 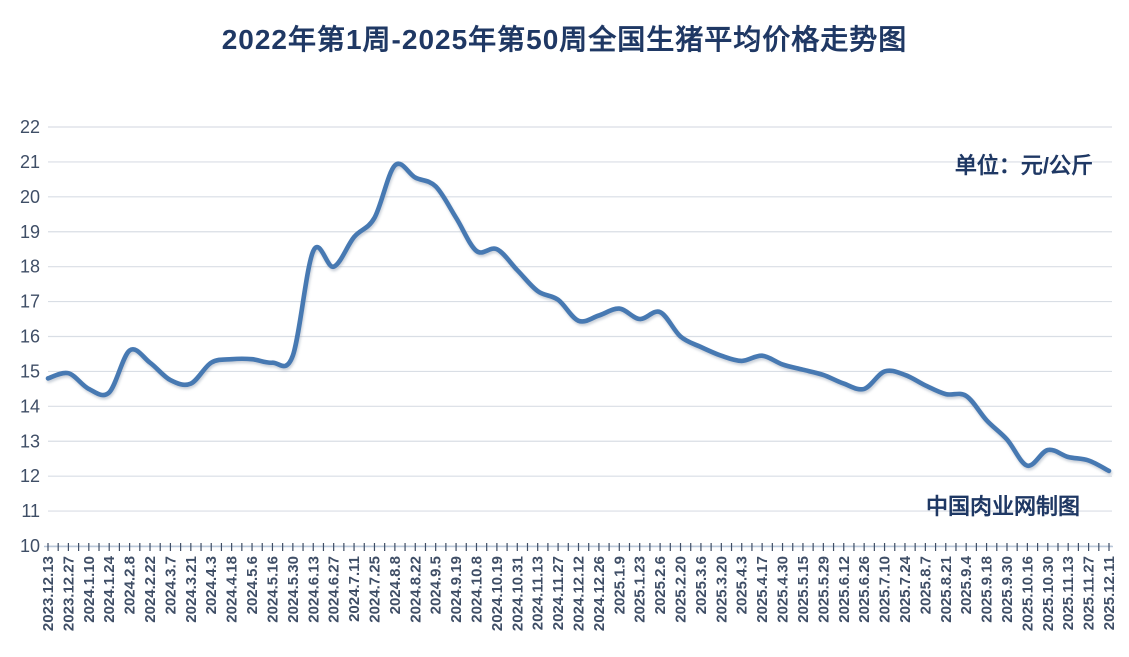 I want to click on x-axis-label: 2025.5.29, so click(x=823, y=589).